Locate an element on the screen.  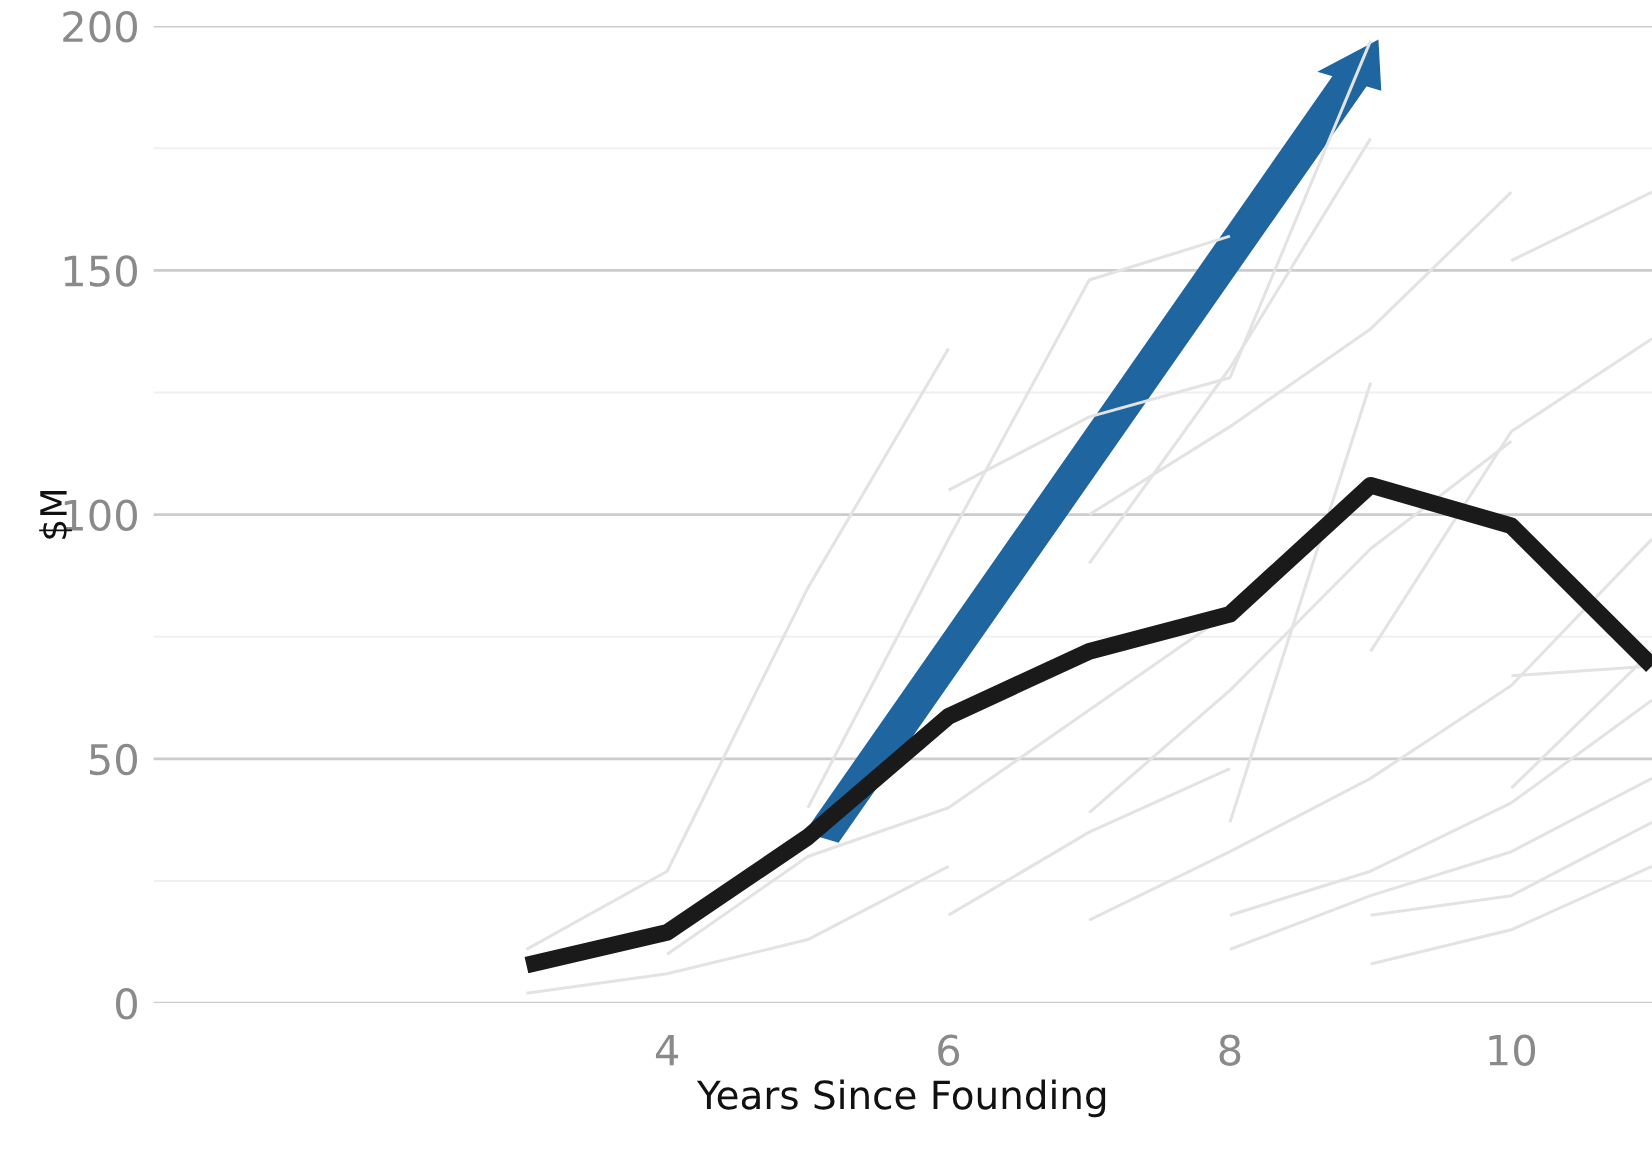
y-tick-label: 150 is located at coordinates (100, 271).